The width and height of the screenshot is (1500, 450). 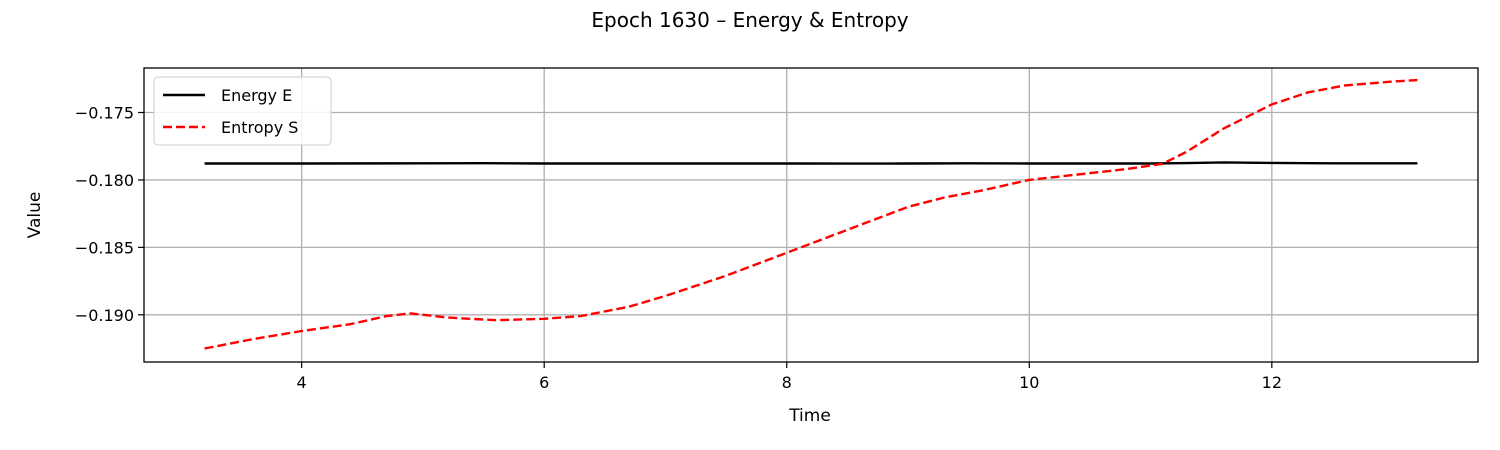 I want to click on x-tick-label: 8, so click(x=787, y=382).